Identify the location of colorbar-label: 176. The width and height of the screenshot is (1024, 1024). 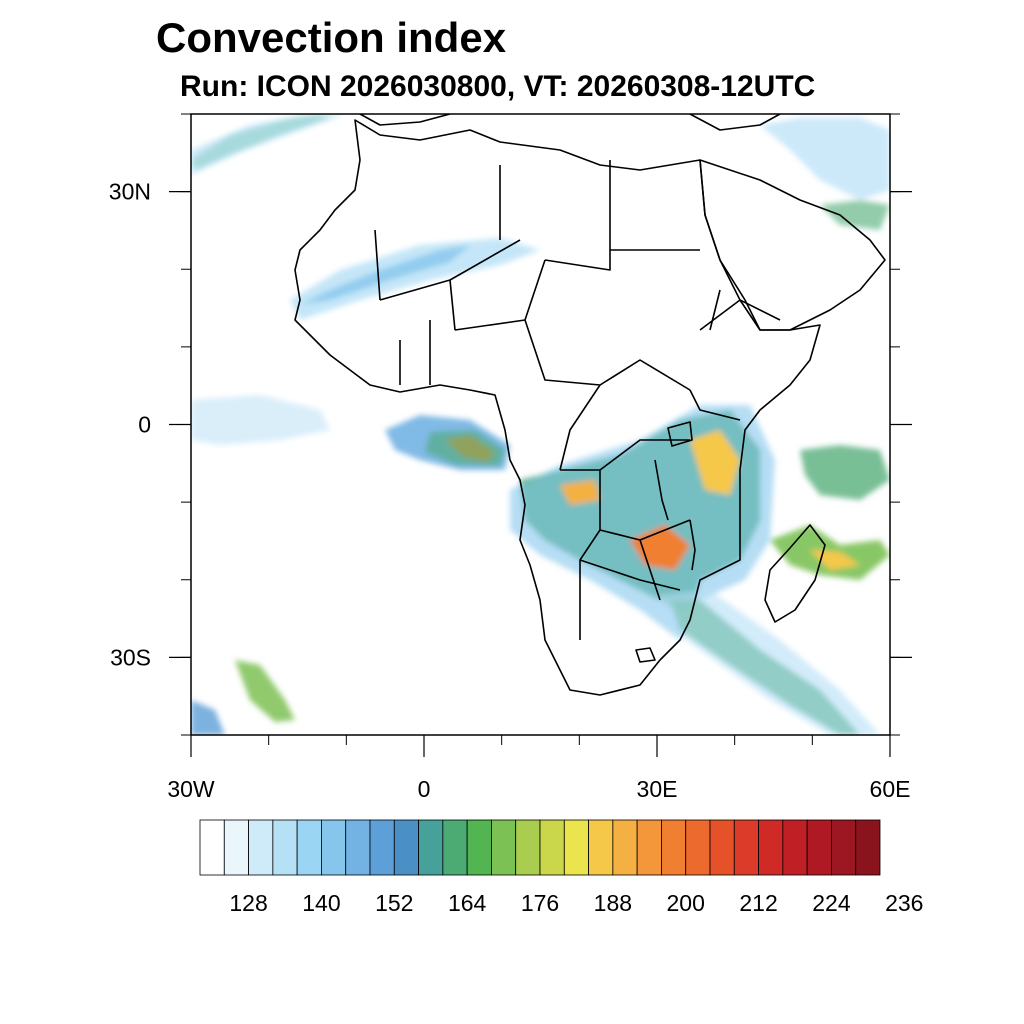
(540, 903).